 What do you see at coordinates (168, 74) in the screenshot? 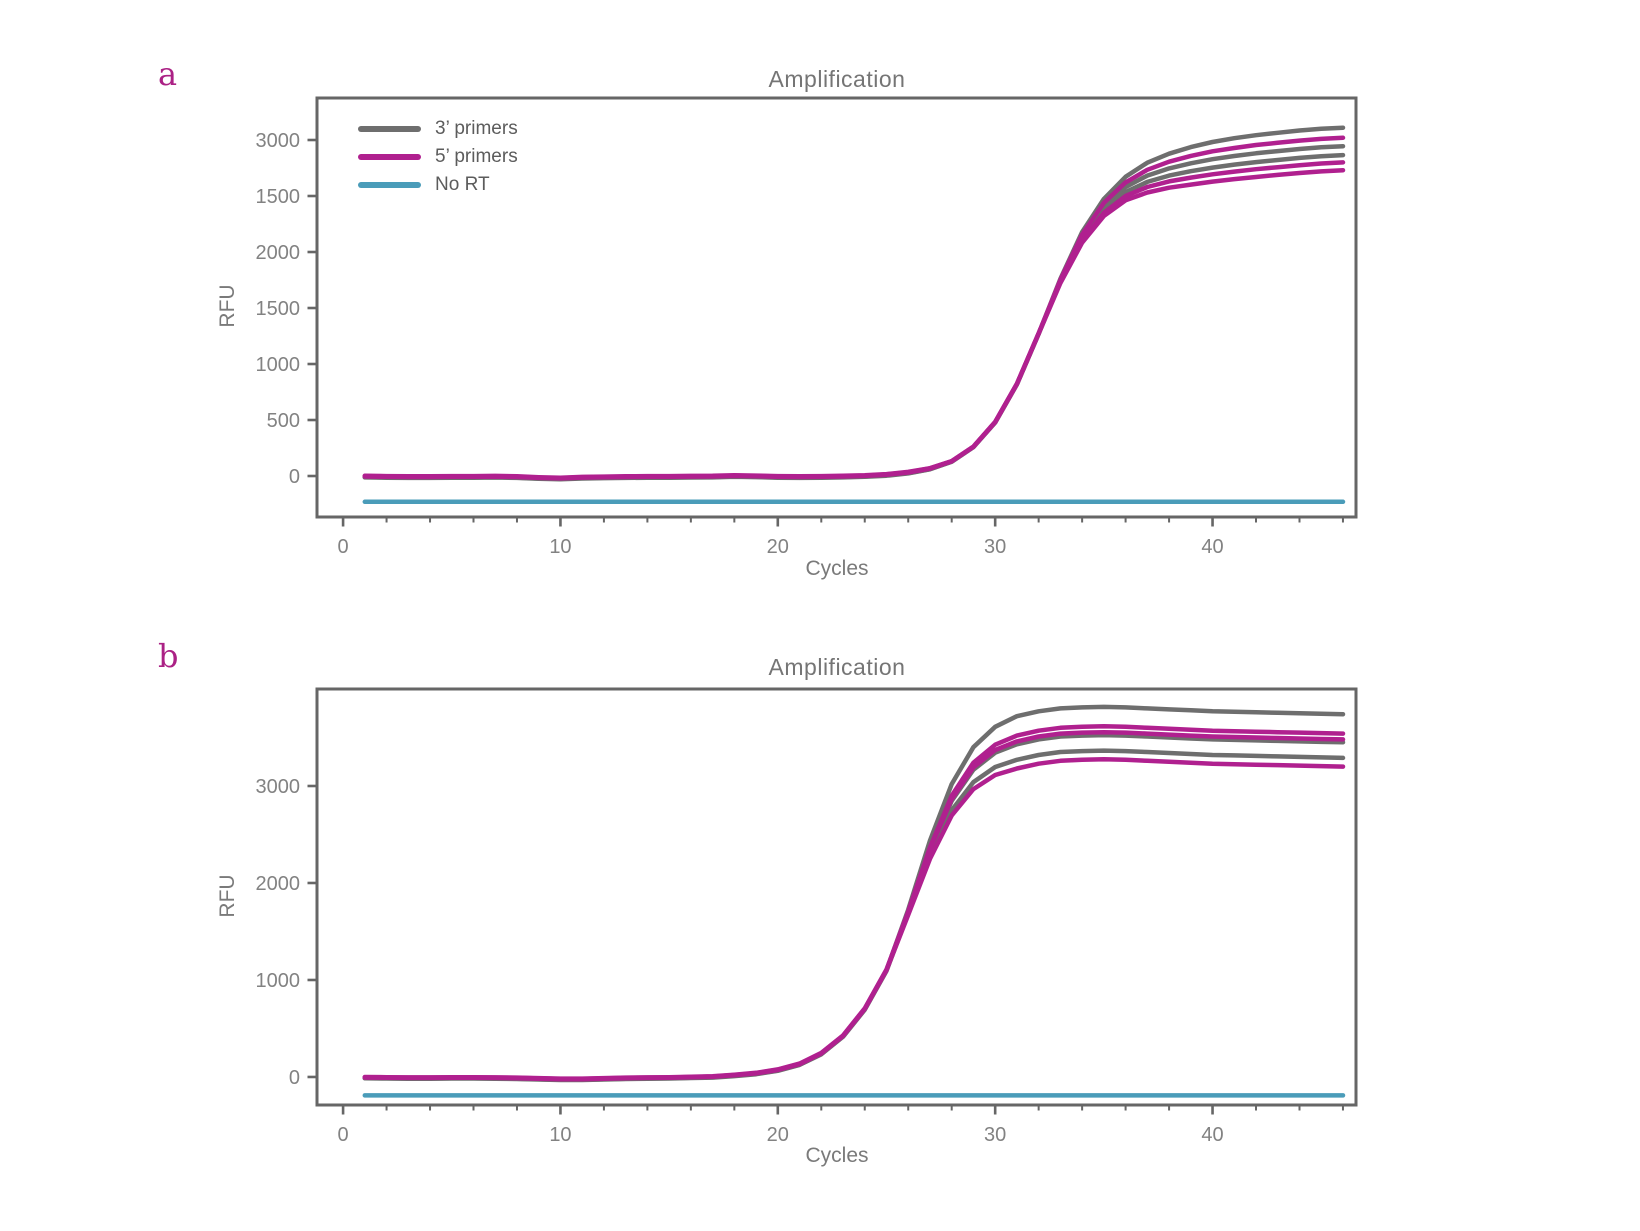
I see `panel-label-a: a` at bounding box center [168, 74].